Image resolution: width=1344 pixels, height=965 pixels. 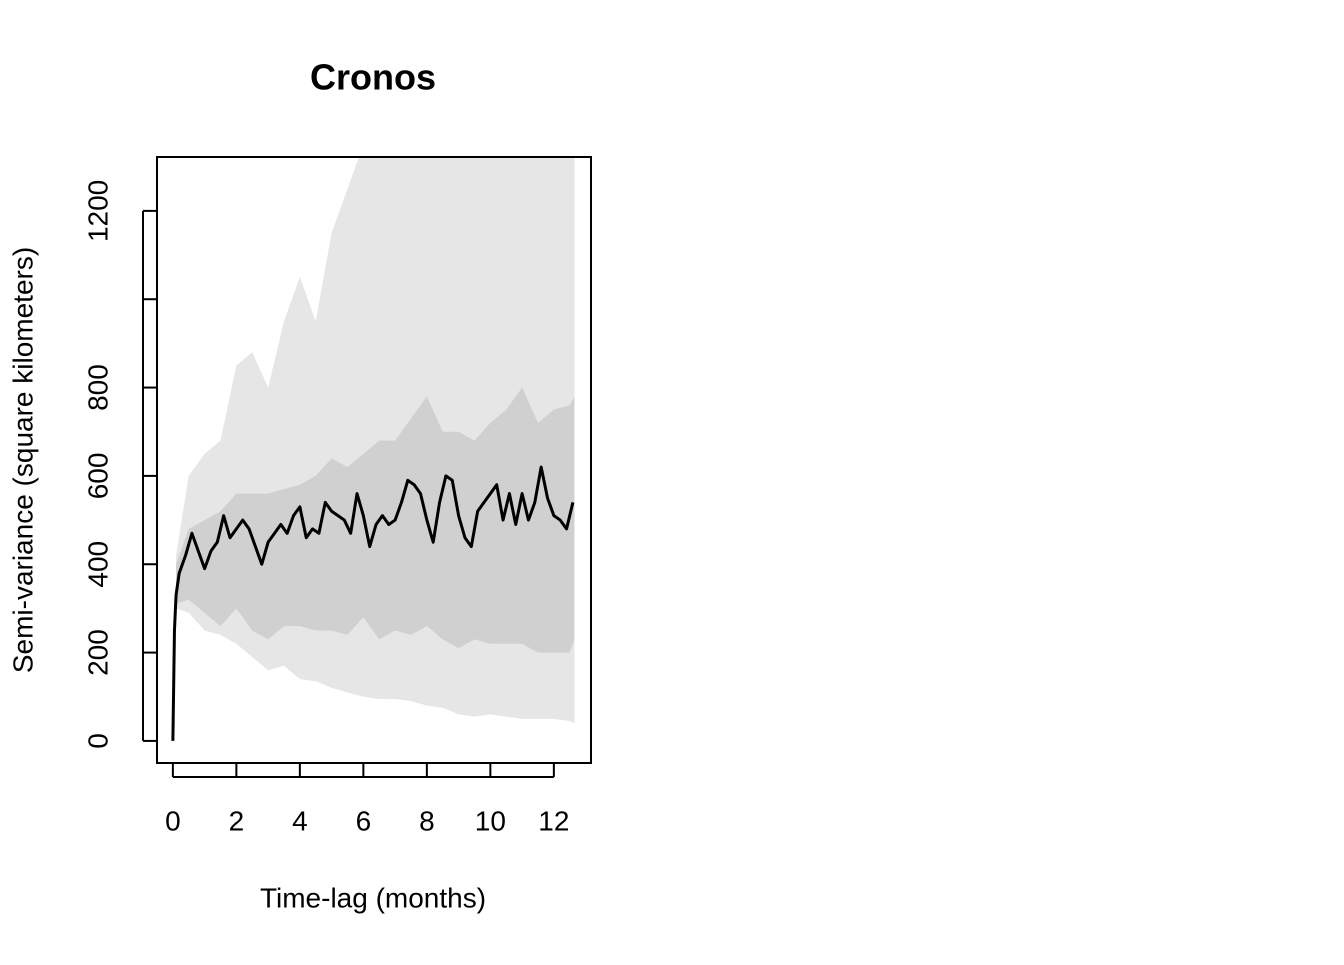 I want to click on y-tick-label: 800, so click(x=97, y=387).